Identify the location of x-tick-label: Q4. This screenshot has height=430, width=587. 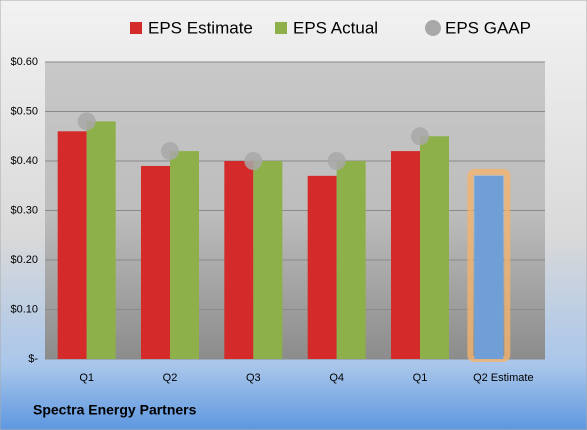
(336, 378).